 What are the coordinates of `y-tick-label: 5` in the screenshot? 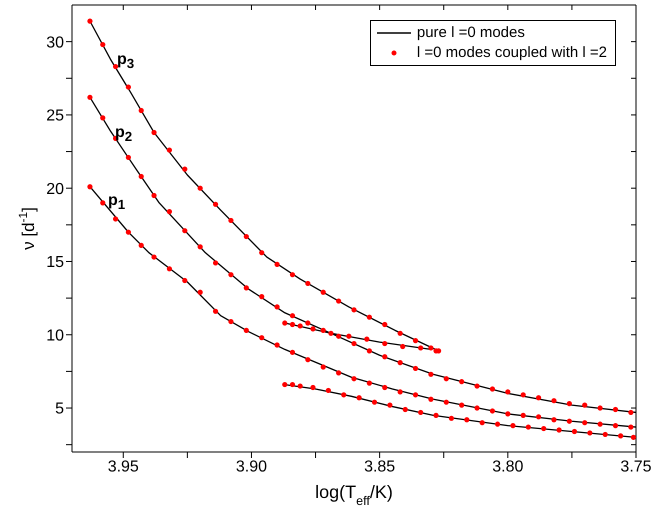 It's located at (59, 409).